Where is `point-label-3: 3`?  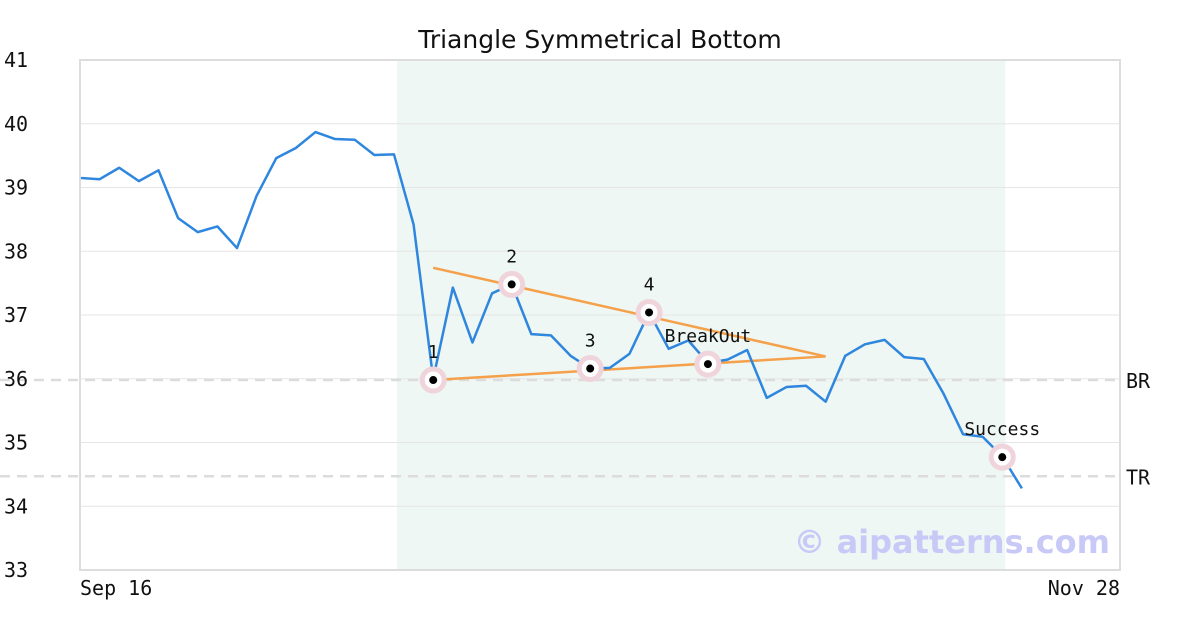
point-label-3: 3 is located at coordinates (590, 341).